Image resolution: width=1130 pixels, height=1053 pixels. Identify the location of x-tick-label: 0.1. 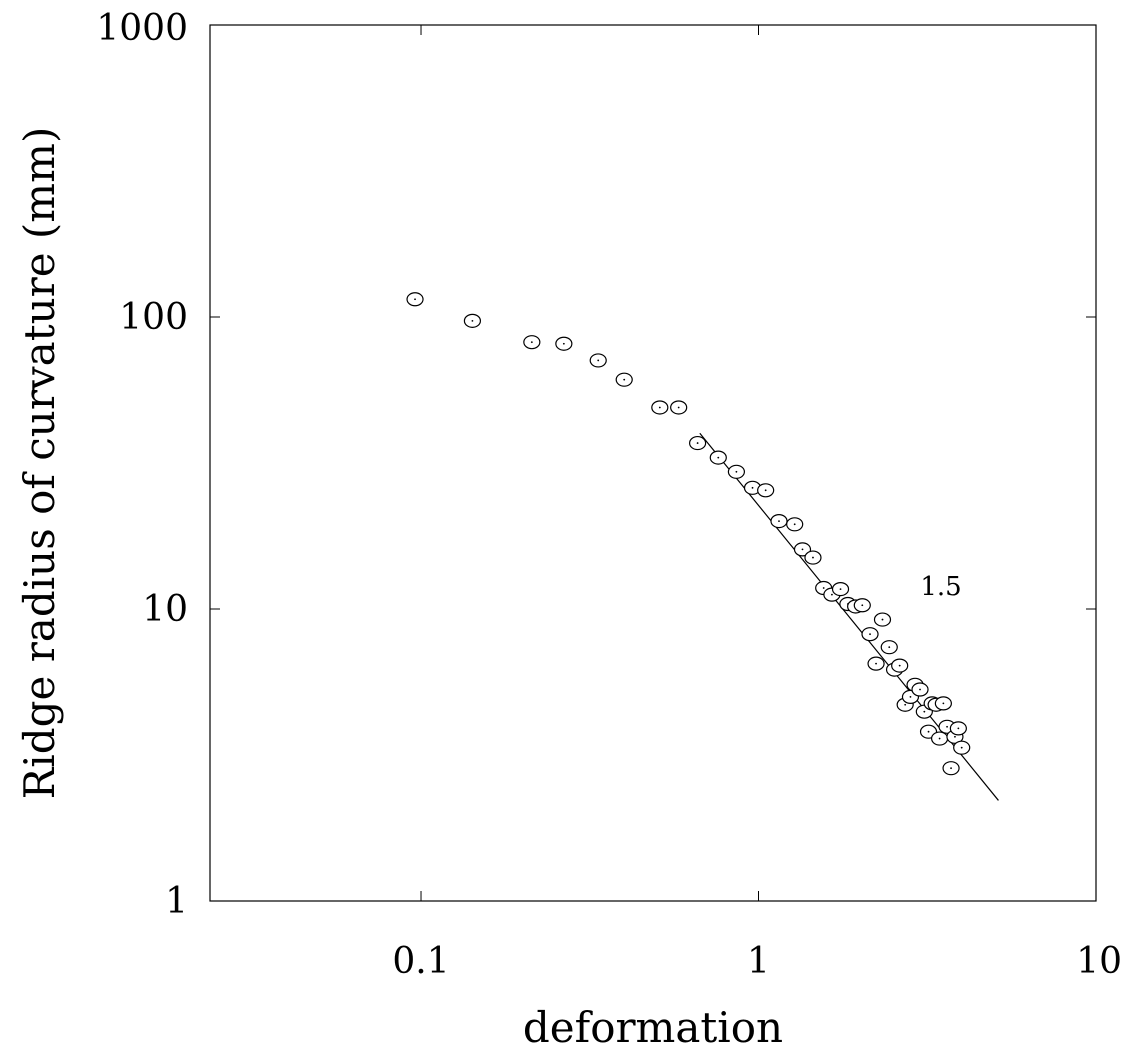
(420, 961).